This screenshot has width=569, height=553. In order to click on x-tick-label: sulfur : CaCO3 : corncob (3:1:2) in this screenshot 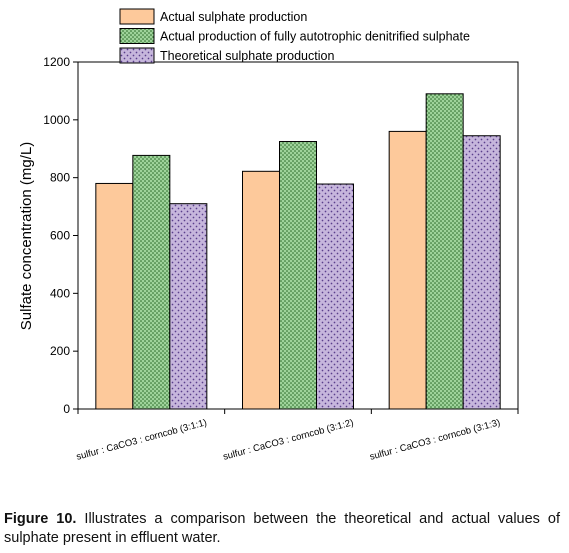, I will do `click(288, 439)`.